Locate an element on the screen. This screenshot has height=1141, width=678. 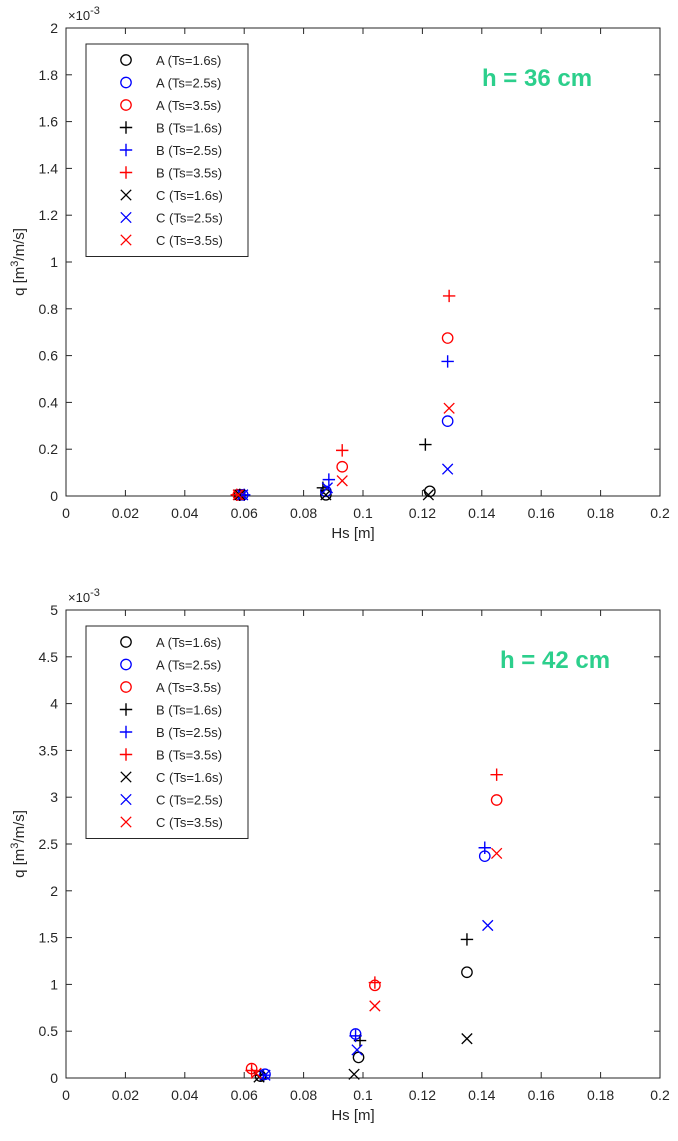
y-tick-label: 2 is located at coordinates (54, 28).